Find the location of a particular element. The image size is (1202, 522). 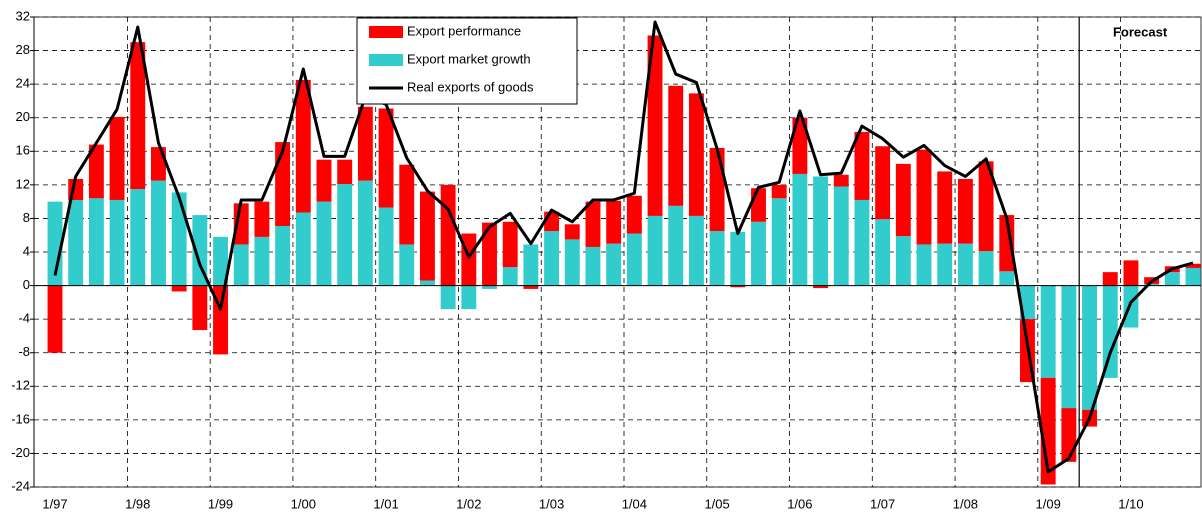

y-tick-label: 24 is located at coordinates (23, 83).